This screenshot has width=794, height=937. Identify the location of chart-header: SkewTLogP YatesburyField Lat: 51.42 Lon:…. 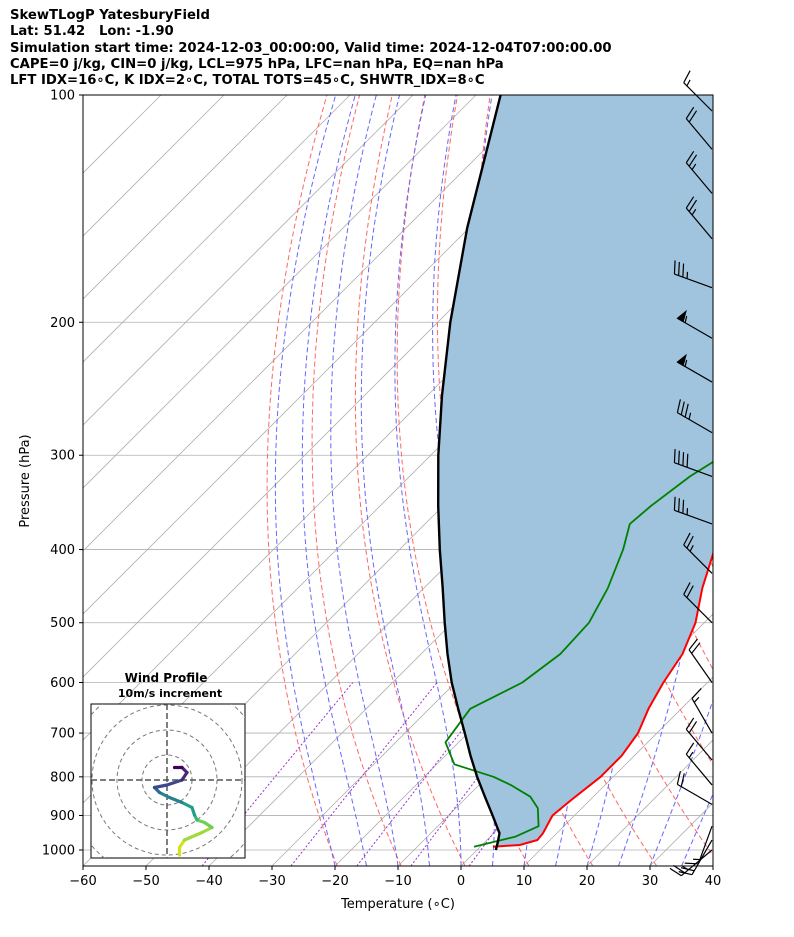
(311, 48).